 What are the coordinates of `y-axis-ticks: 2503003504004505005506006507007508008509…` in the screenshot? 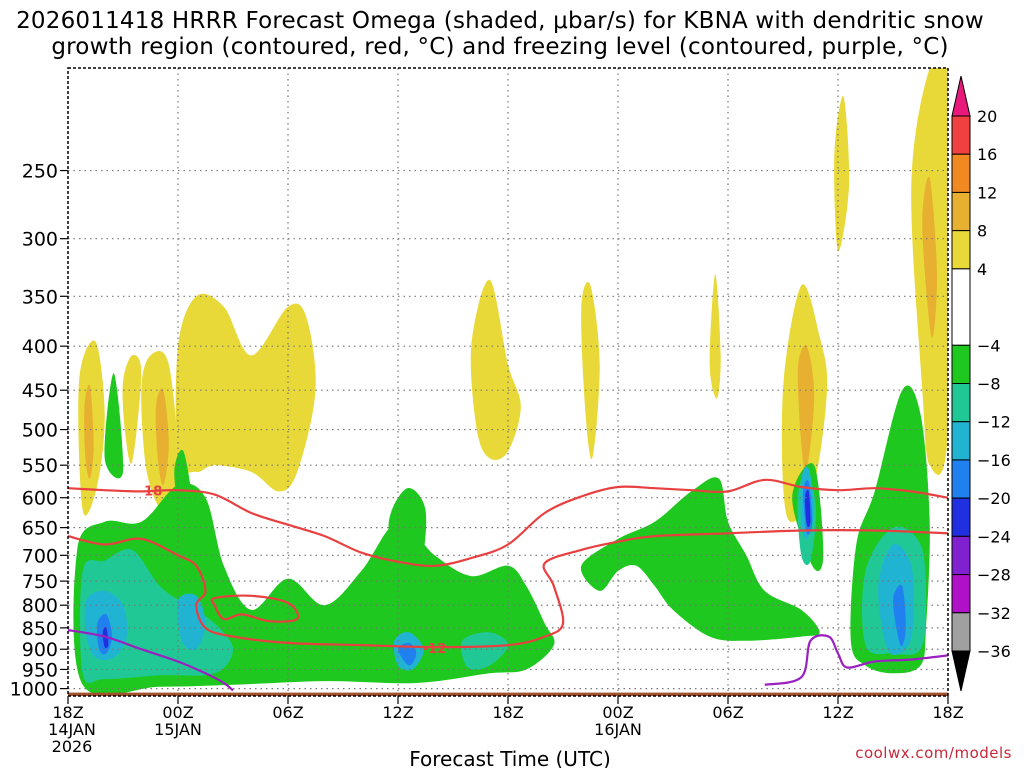 It's located at (39, 431).